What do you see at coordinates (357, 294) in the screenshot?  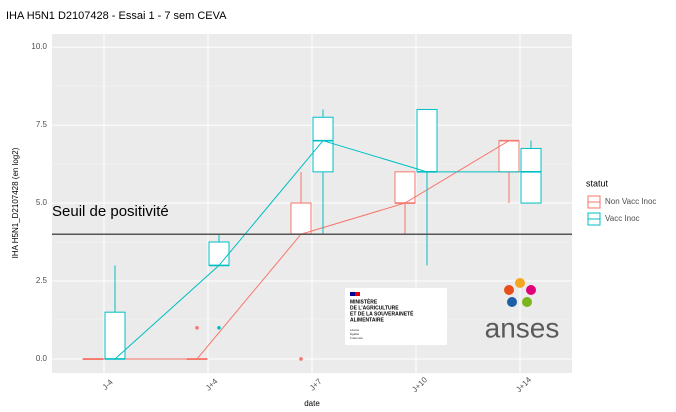 I see `flag-red` at bounding box center [357, 294].